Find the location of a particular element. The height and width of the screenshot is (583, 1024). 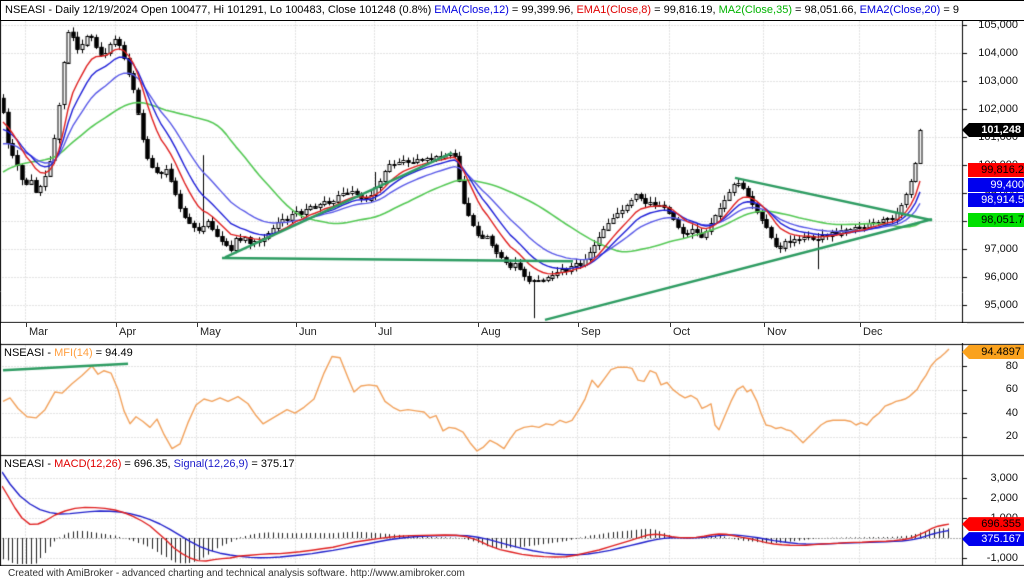

x-axis-month-label: May is located at coordinates (210, 332).